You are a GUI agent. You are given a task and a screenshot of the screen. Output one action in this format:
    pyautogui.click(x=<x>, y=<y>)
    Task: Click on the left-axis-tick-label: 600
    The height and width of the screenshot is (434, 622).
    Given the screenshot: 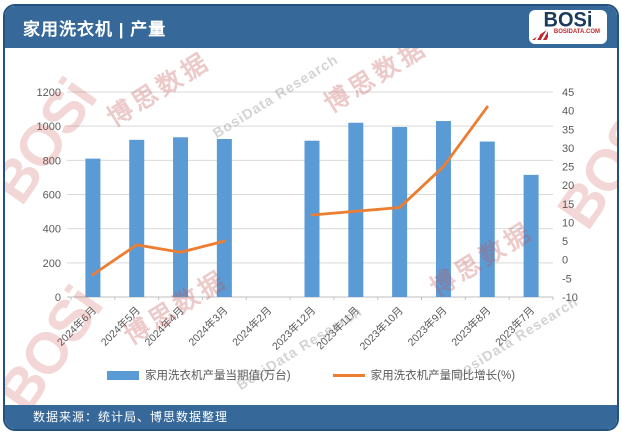 What is the action you would take?
    pyautogui.click(x=52, y=196)
    